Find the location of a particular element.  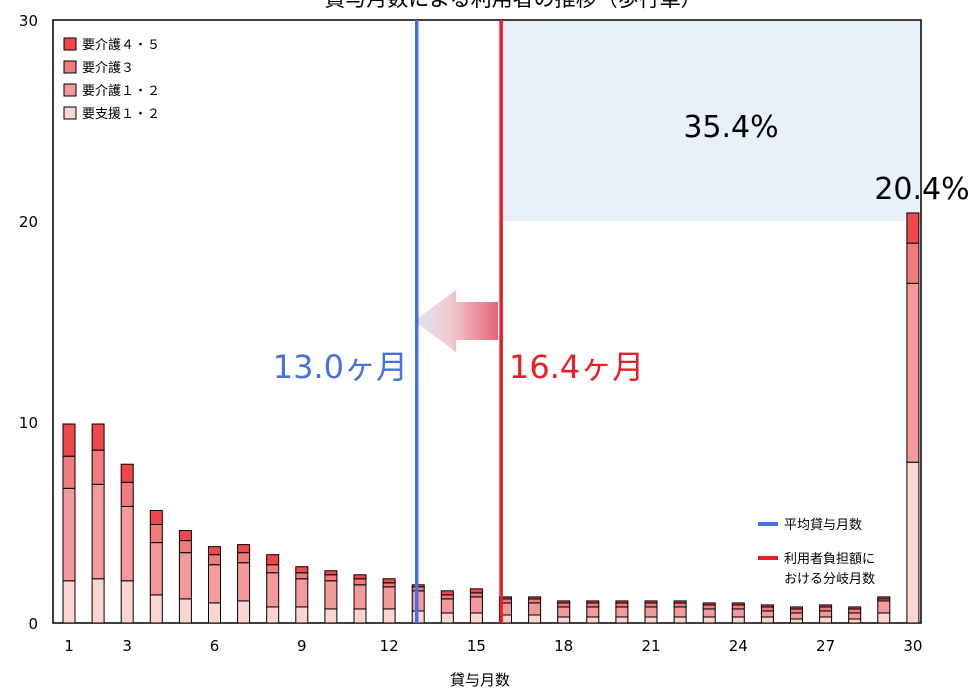

ref-legend-label: 利用者負担額に is located at coordinates (829, 559).